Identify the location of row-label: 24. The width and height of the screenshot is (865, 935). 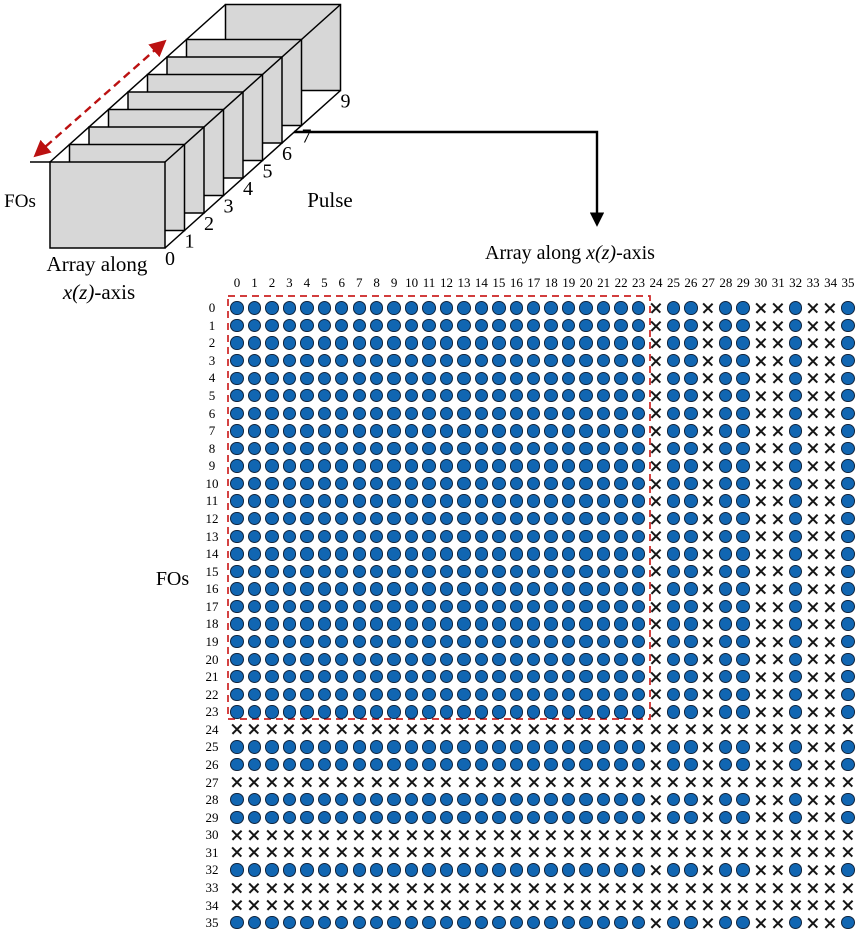
(212, 729).